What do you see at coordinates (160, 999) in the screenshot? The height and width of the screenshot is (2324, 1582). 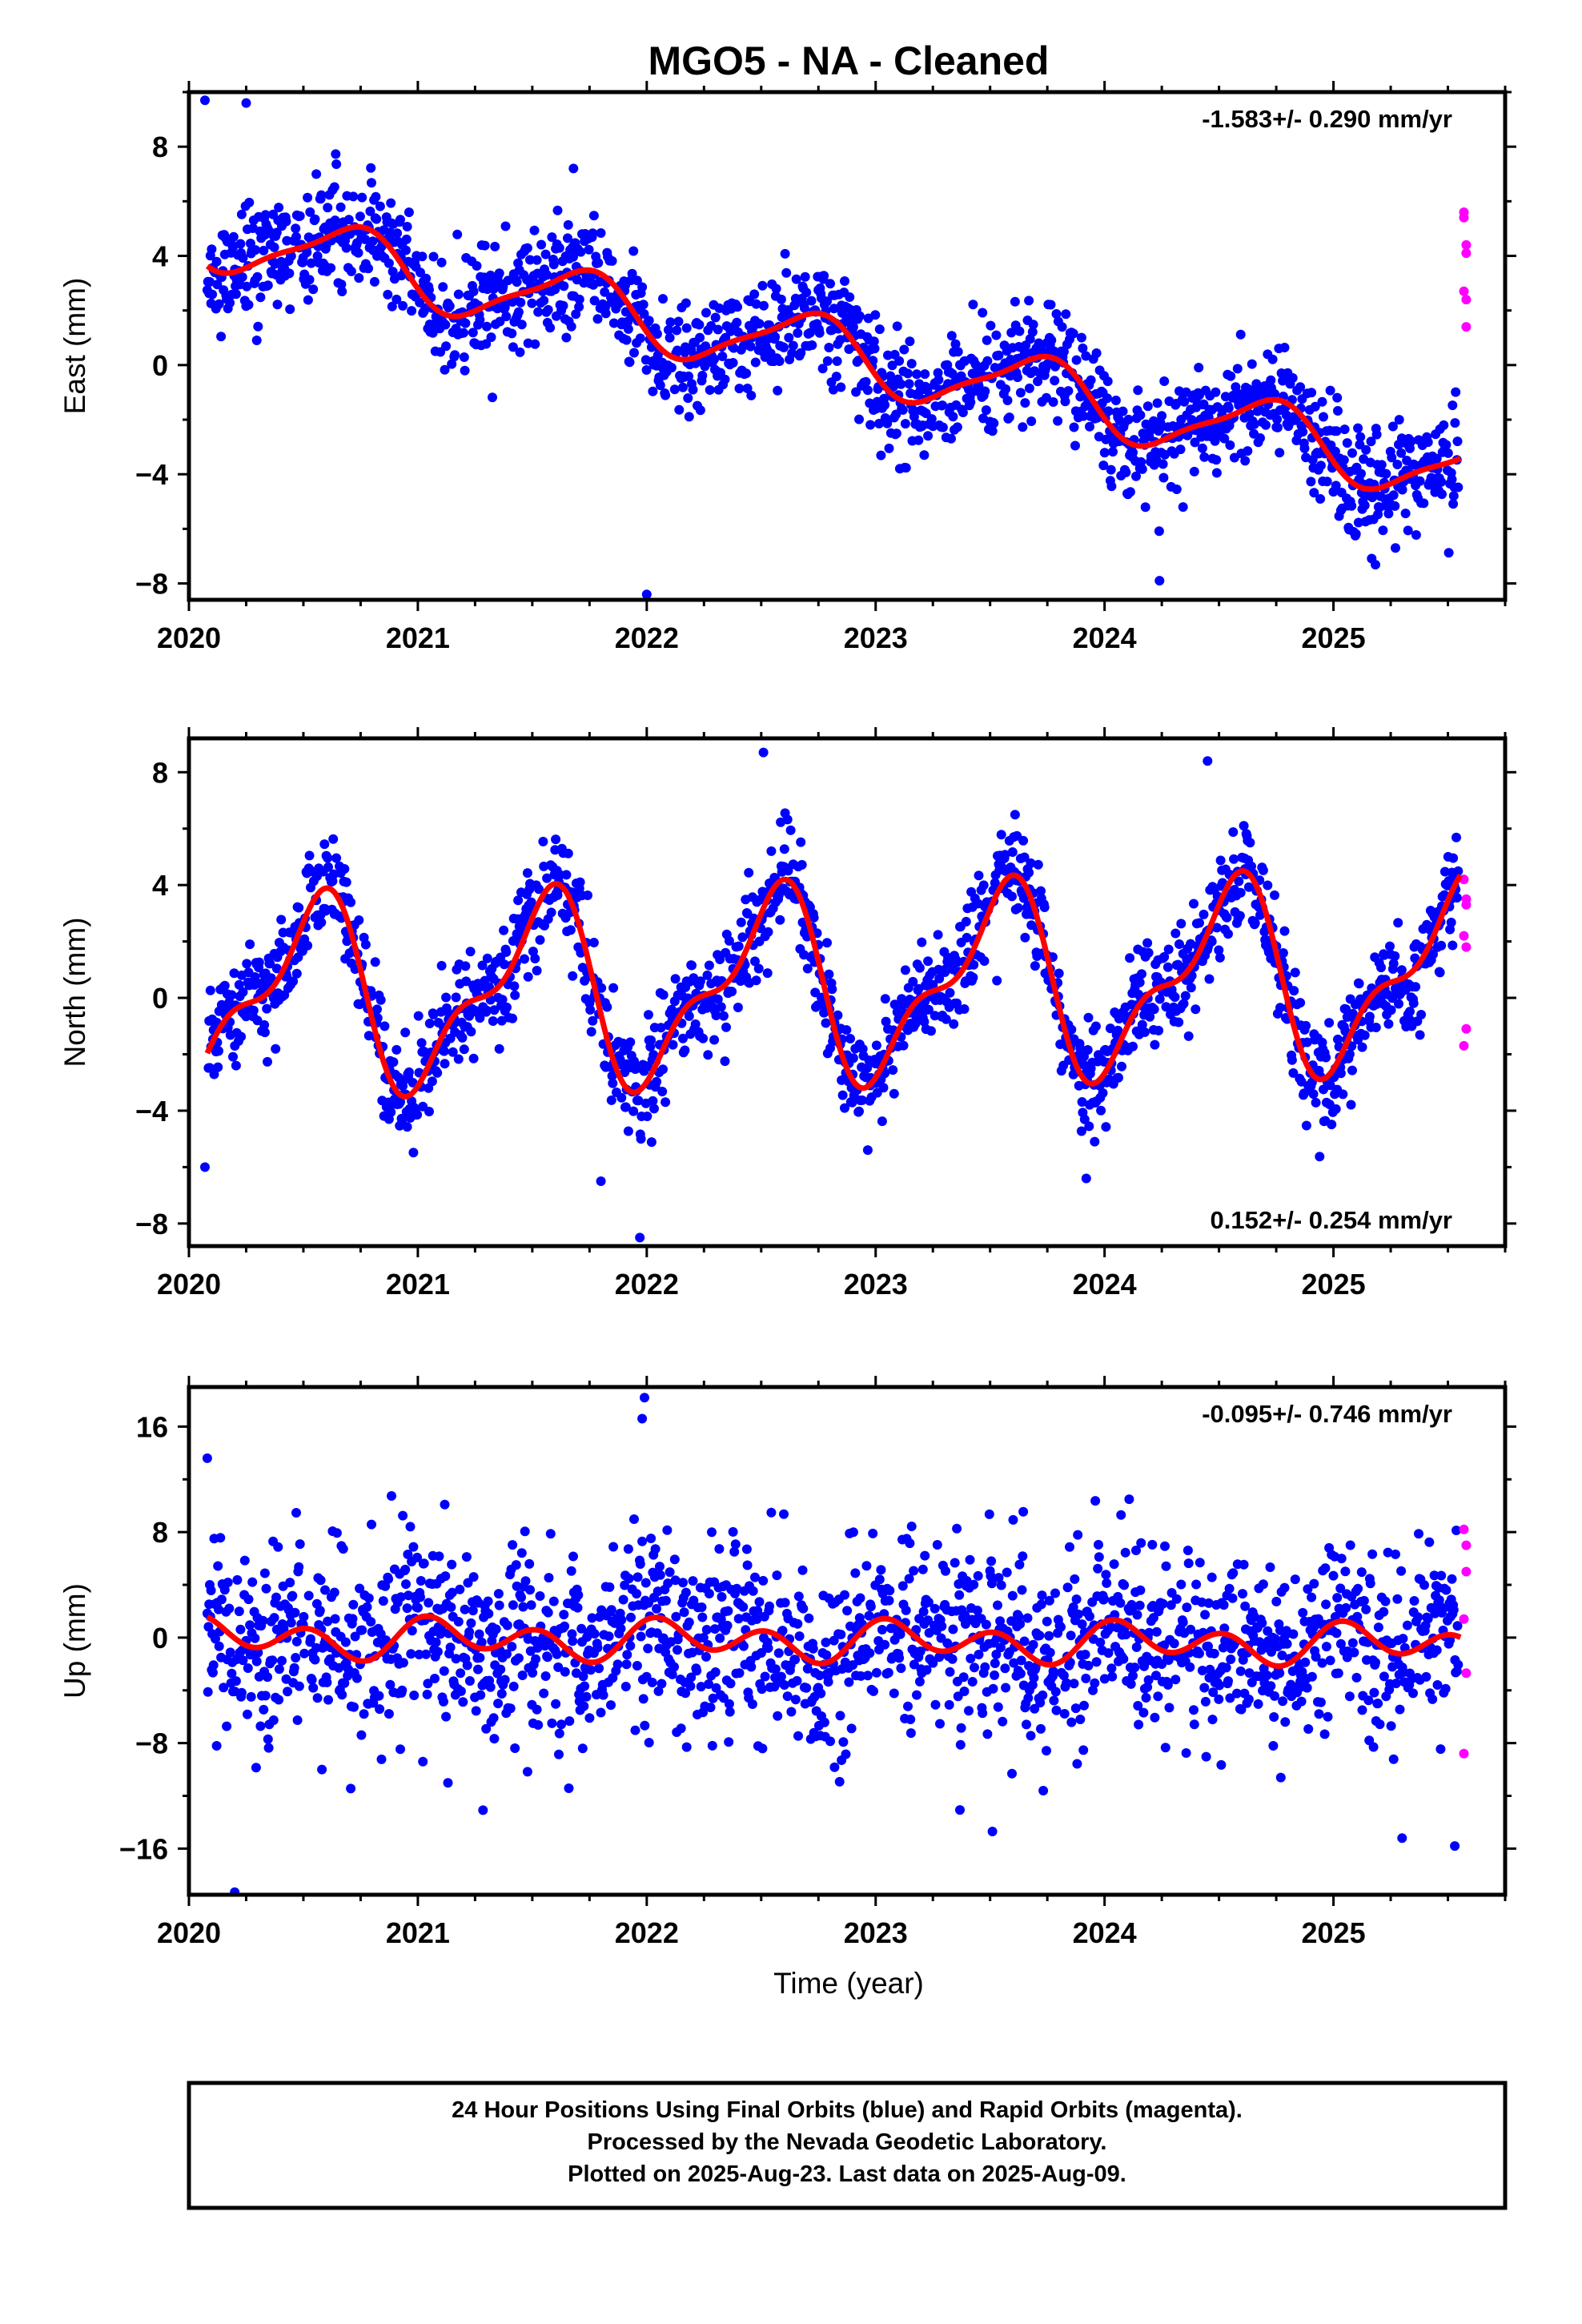 I see `y-tick-label: 0` at bounding box center [160, 999].